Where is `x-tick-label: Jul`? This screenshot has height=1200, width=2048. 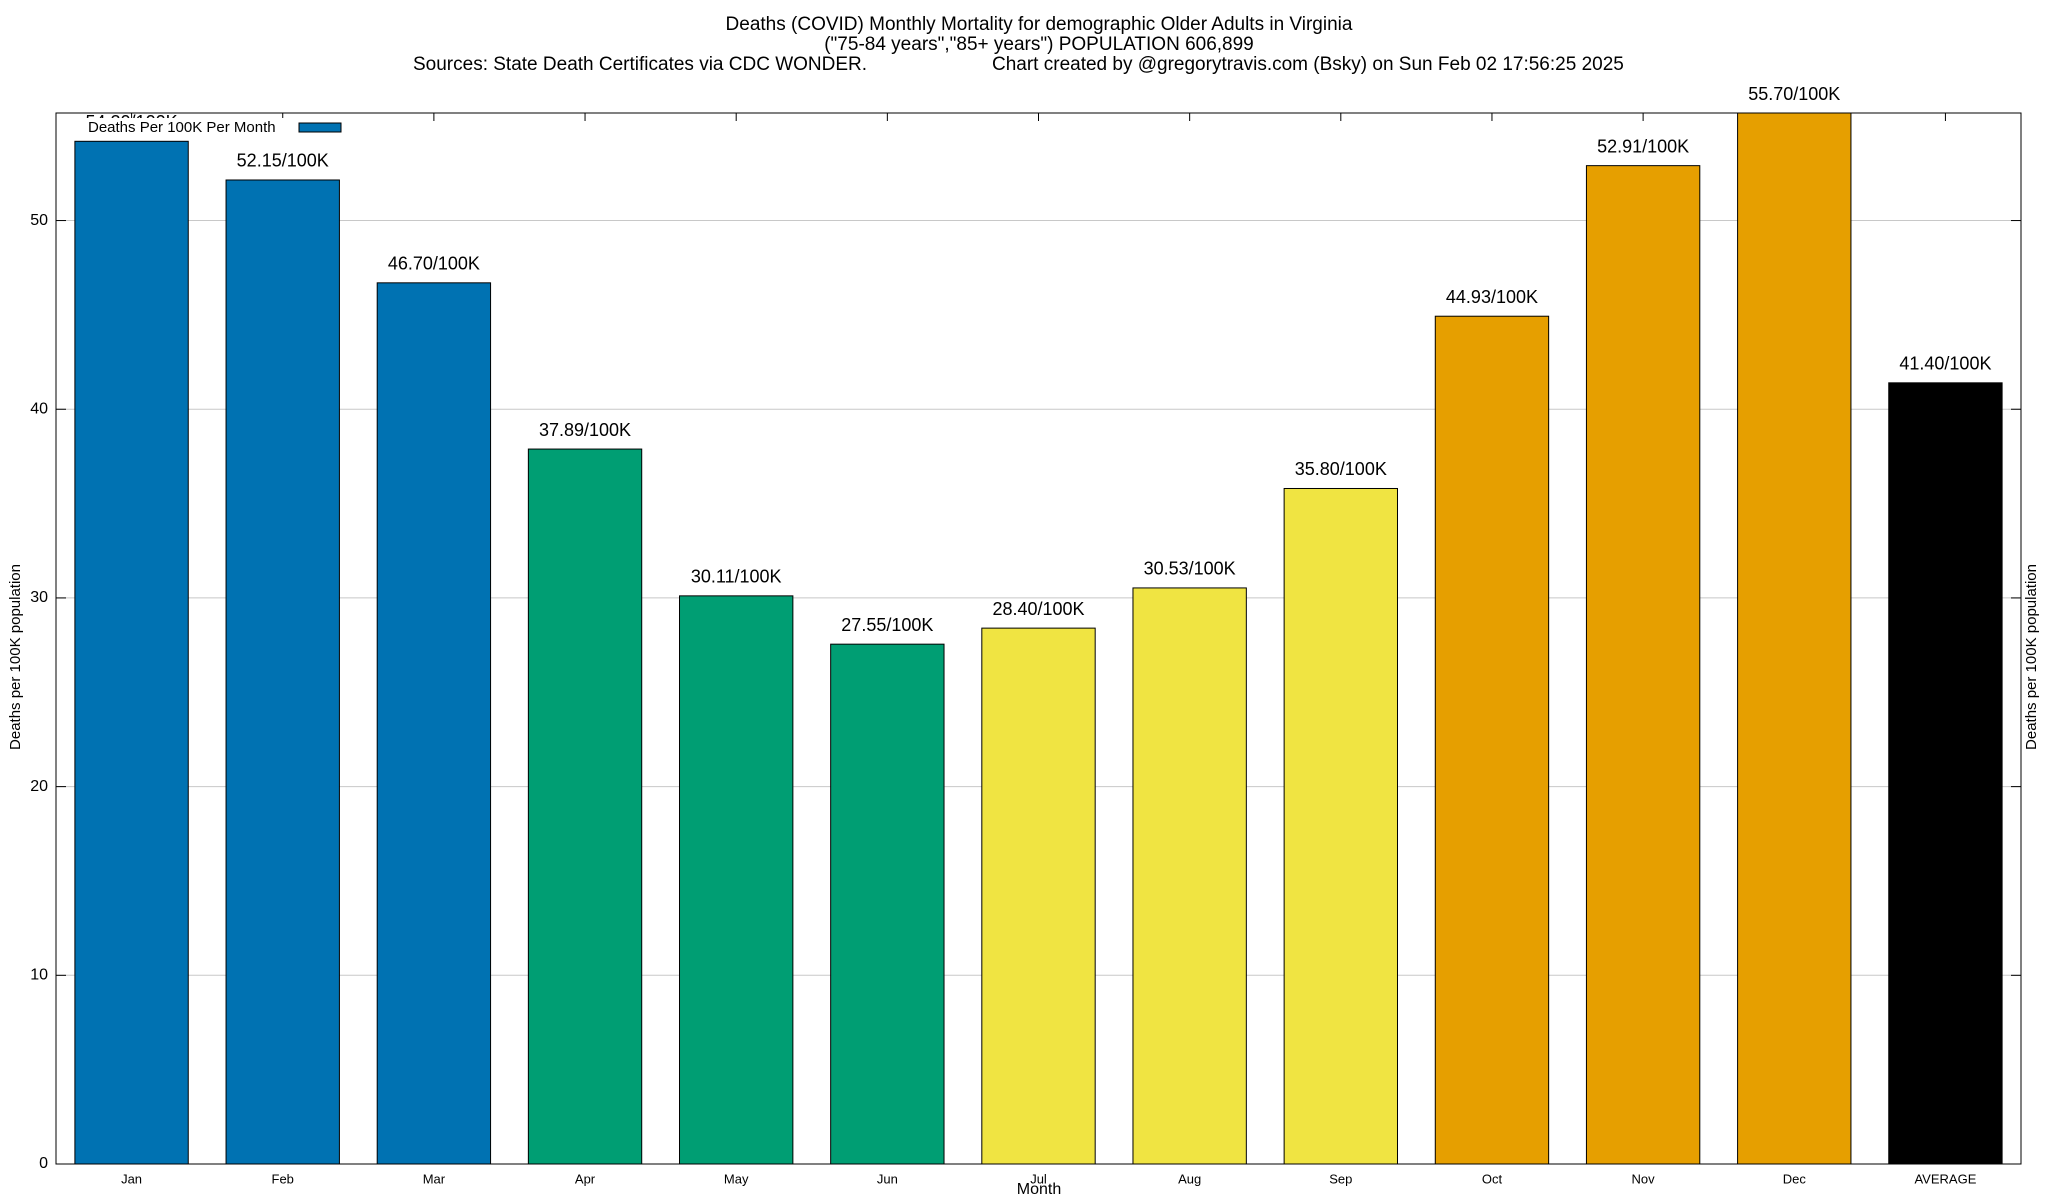
x-tick-label: Jul is located at coordinates (1038, 1178).